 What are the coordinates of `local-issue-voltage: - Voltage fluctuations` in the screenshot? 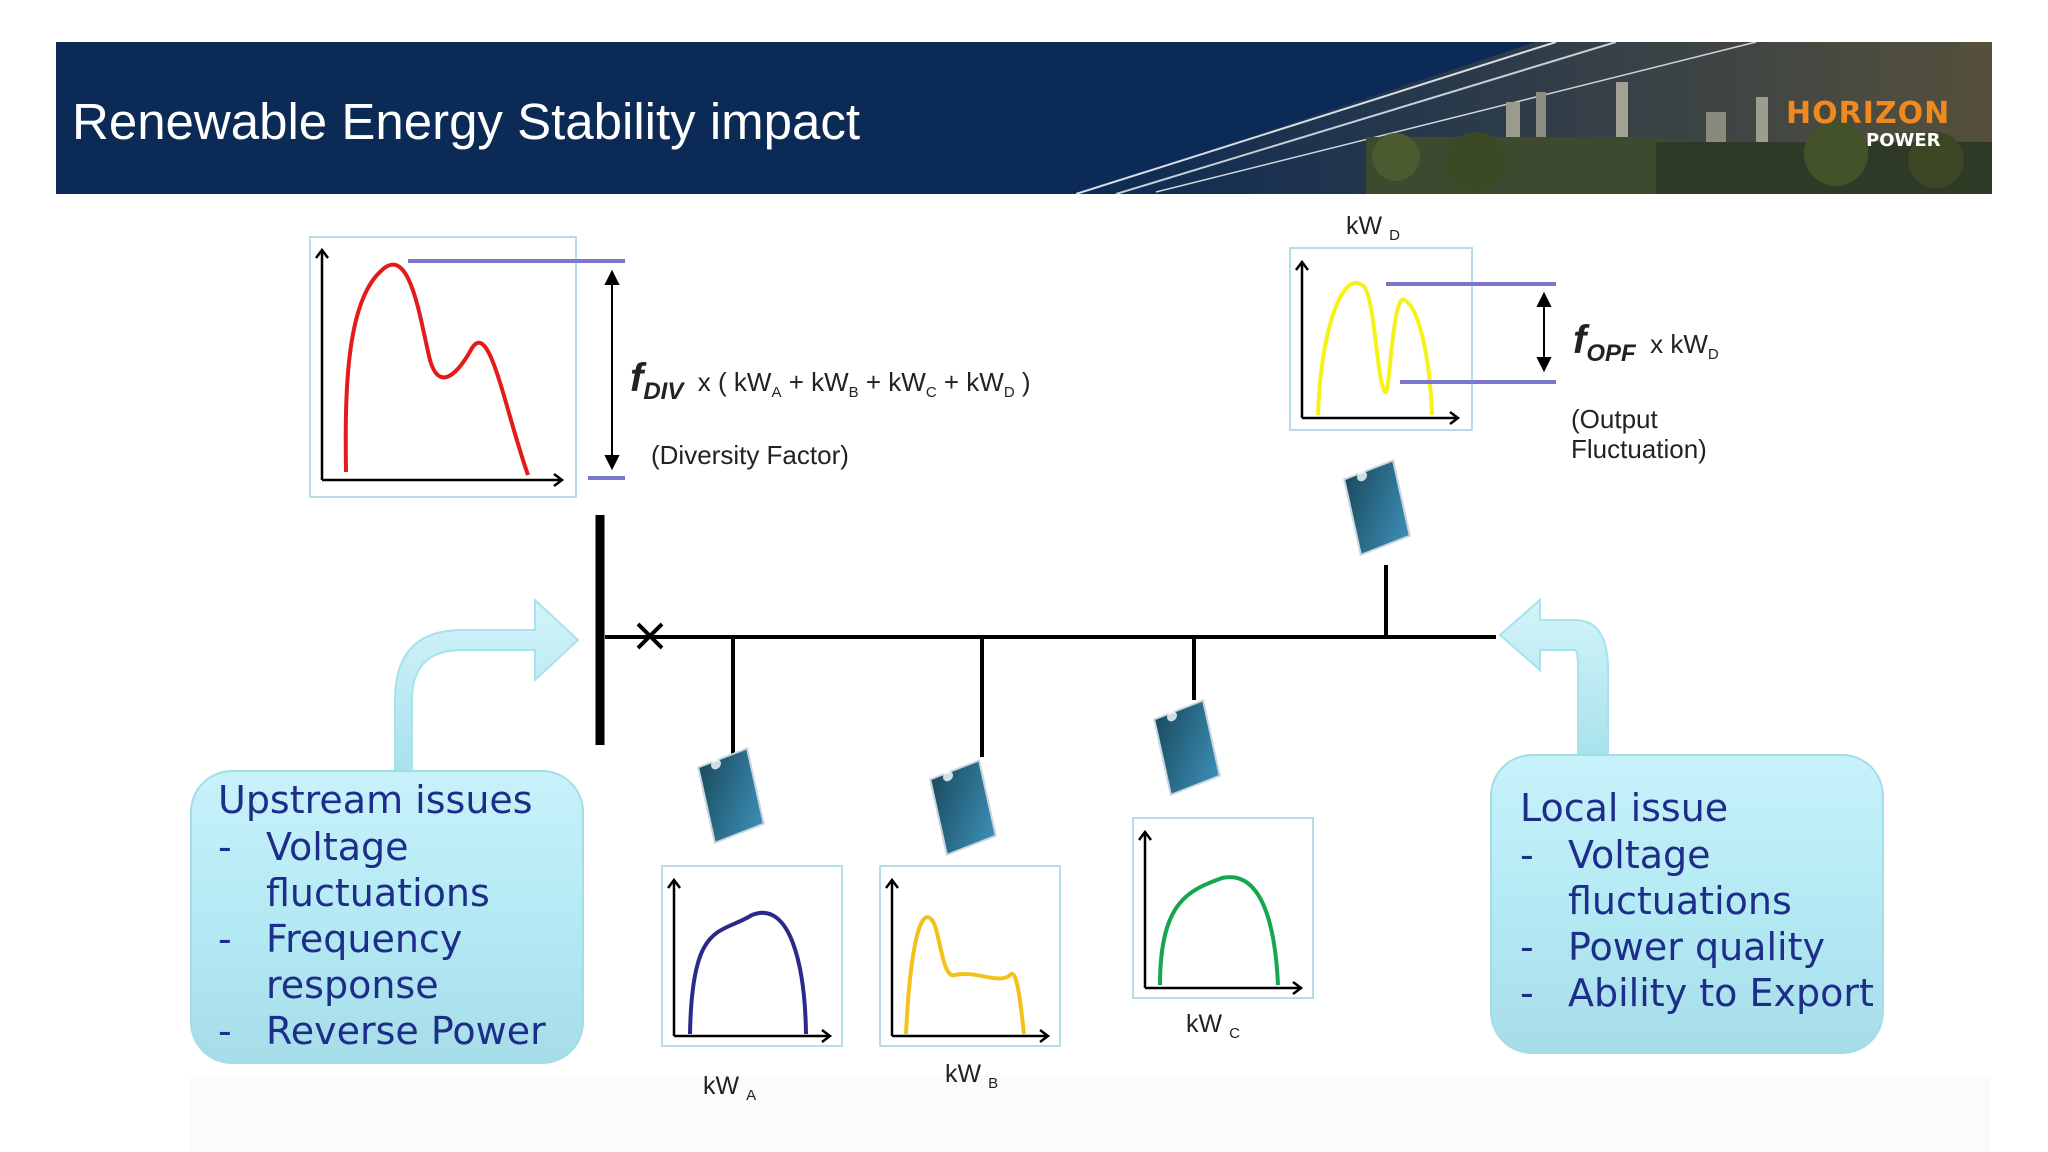 It's located at (1656, 878).